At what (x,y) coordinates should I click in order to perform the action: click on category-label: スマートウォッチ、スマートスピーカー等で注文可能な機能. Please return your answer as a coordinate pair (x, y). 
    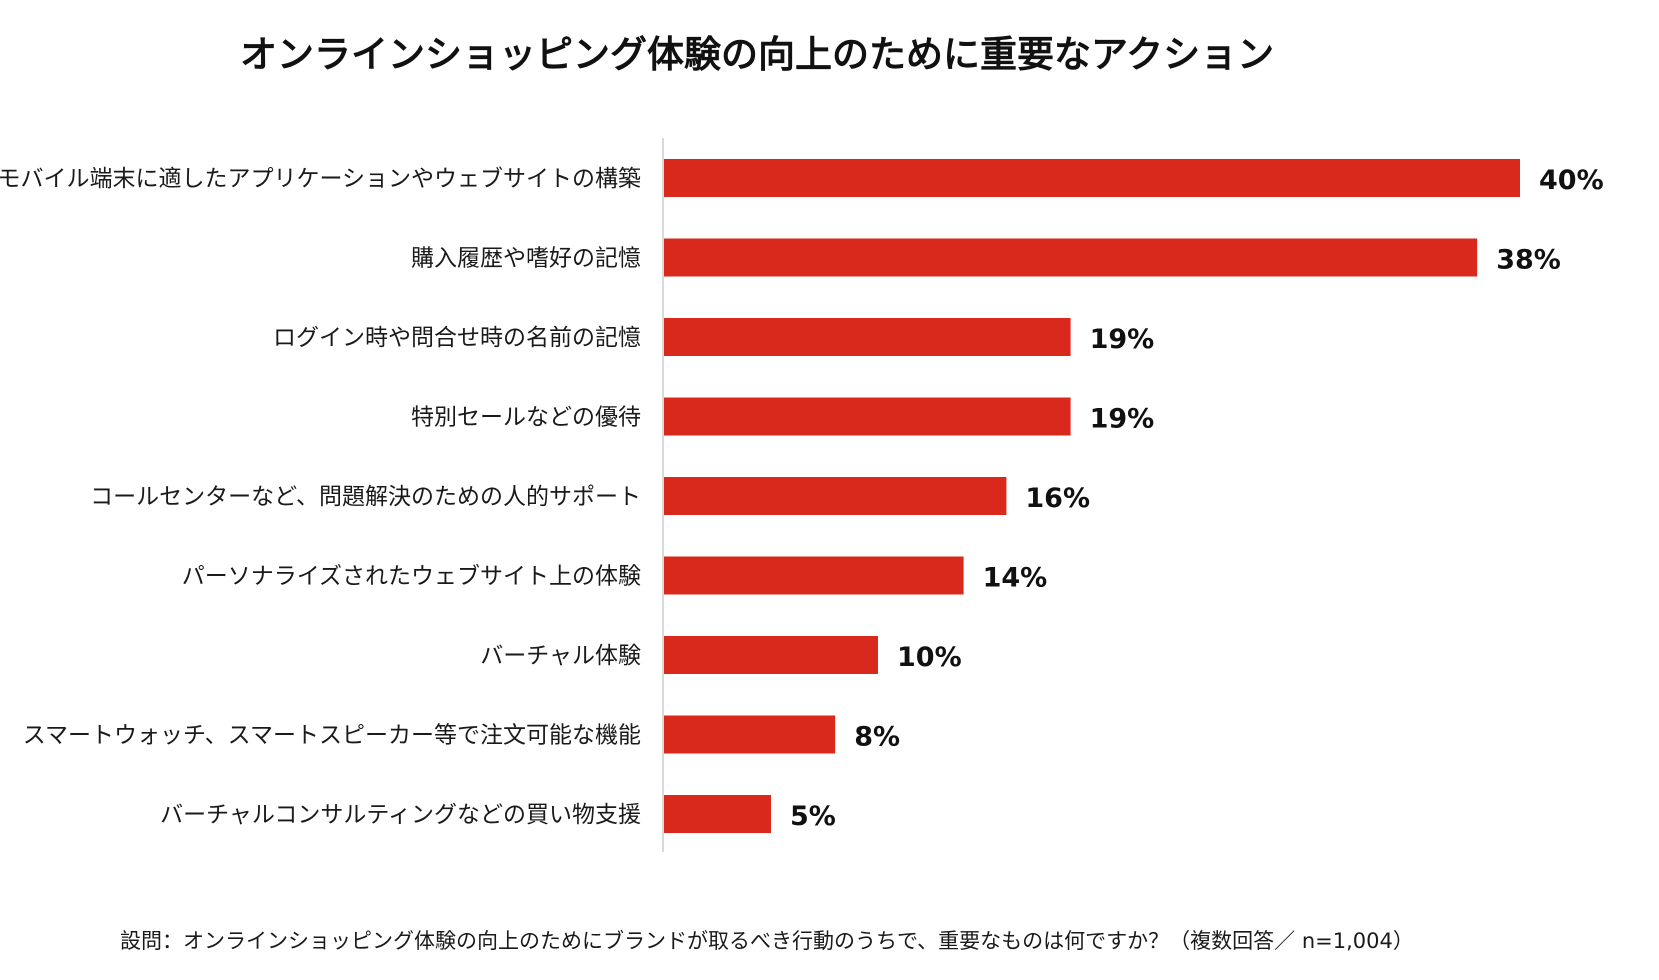
    Looking at the image, I should click on (332, 736).